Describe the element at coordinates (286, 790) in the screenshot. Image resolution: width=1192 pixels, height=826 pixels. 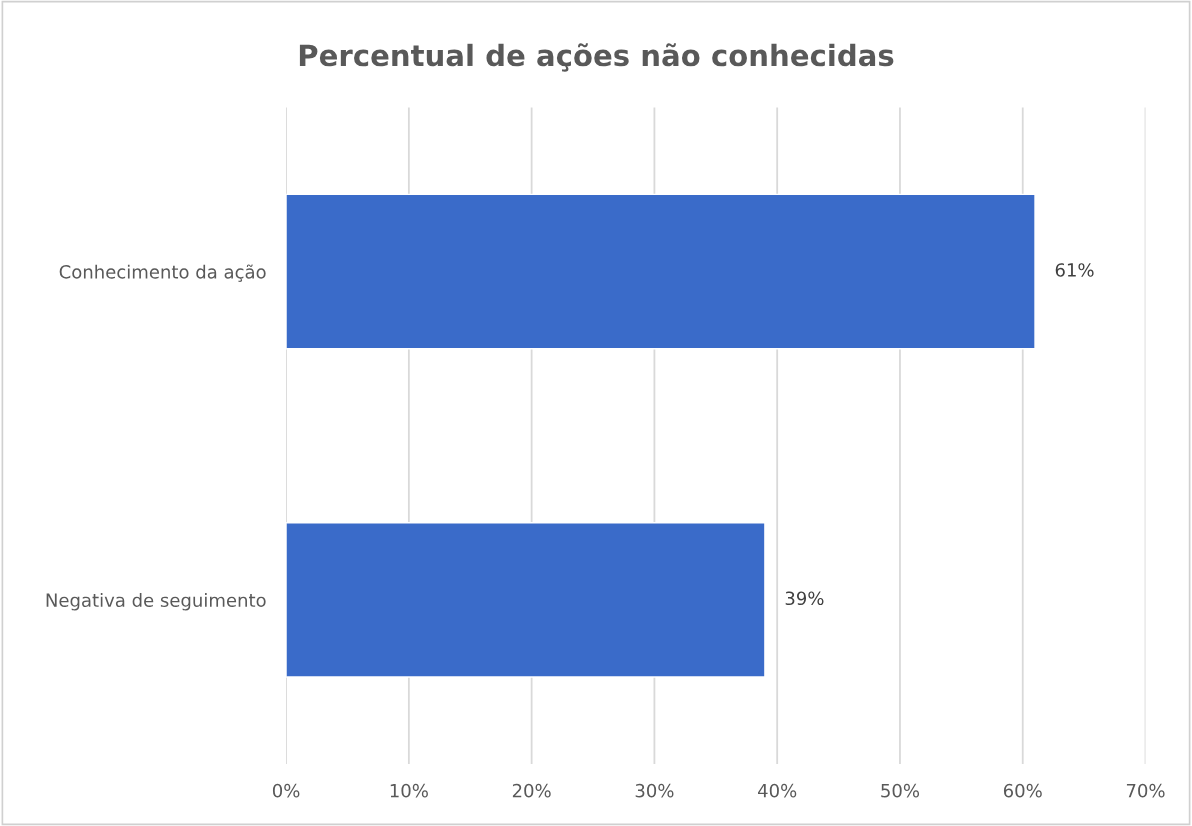
I see `x-tick-label: 0%` at that location.